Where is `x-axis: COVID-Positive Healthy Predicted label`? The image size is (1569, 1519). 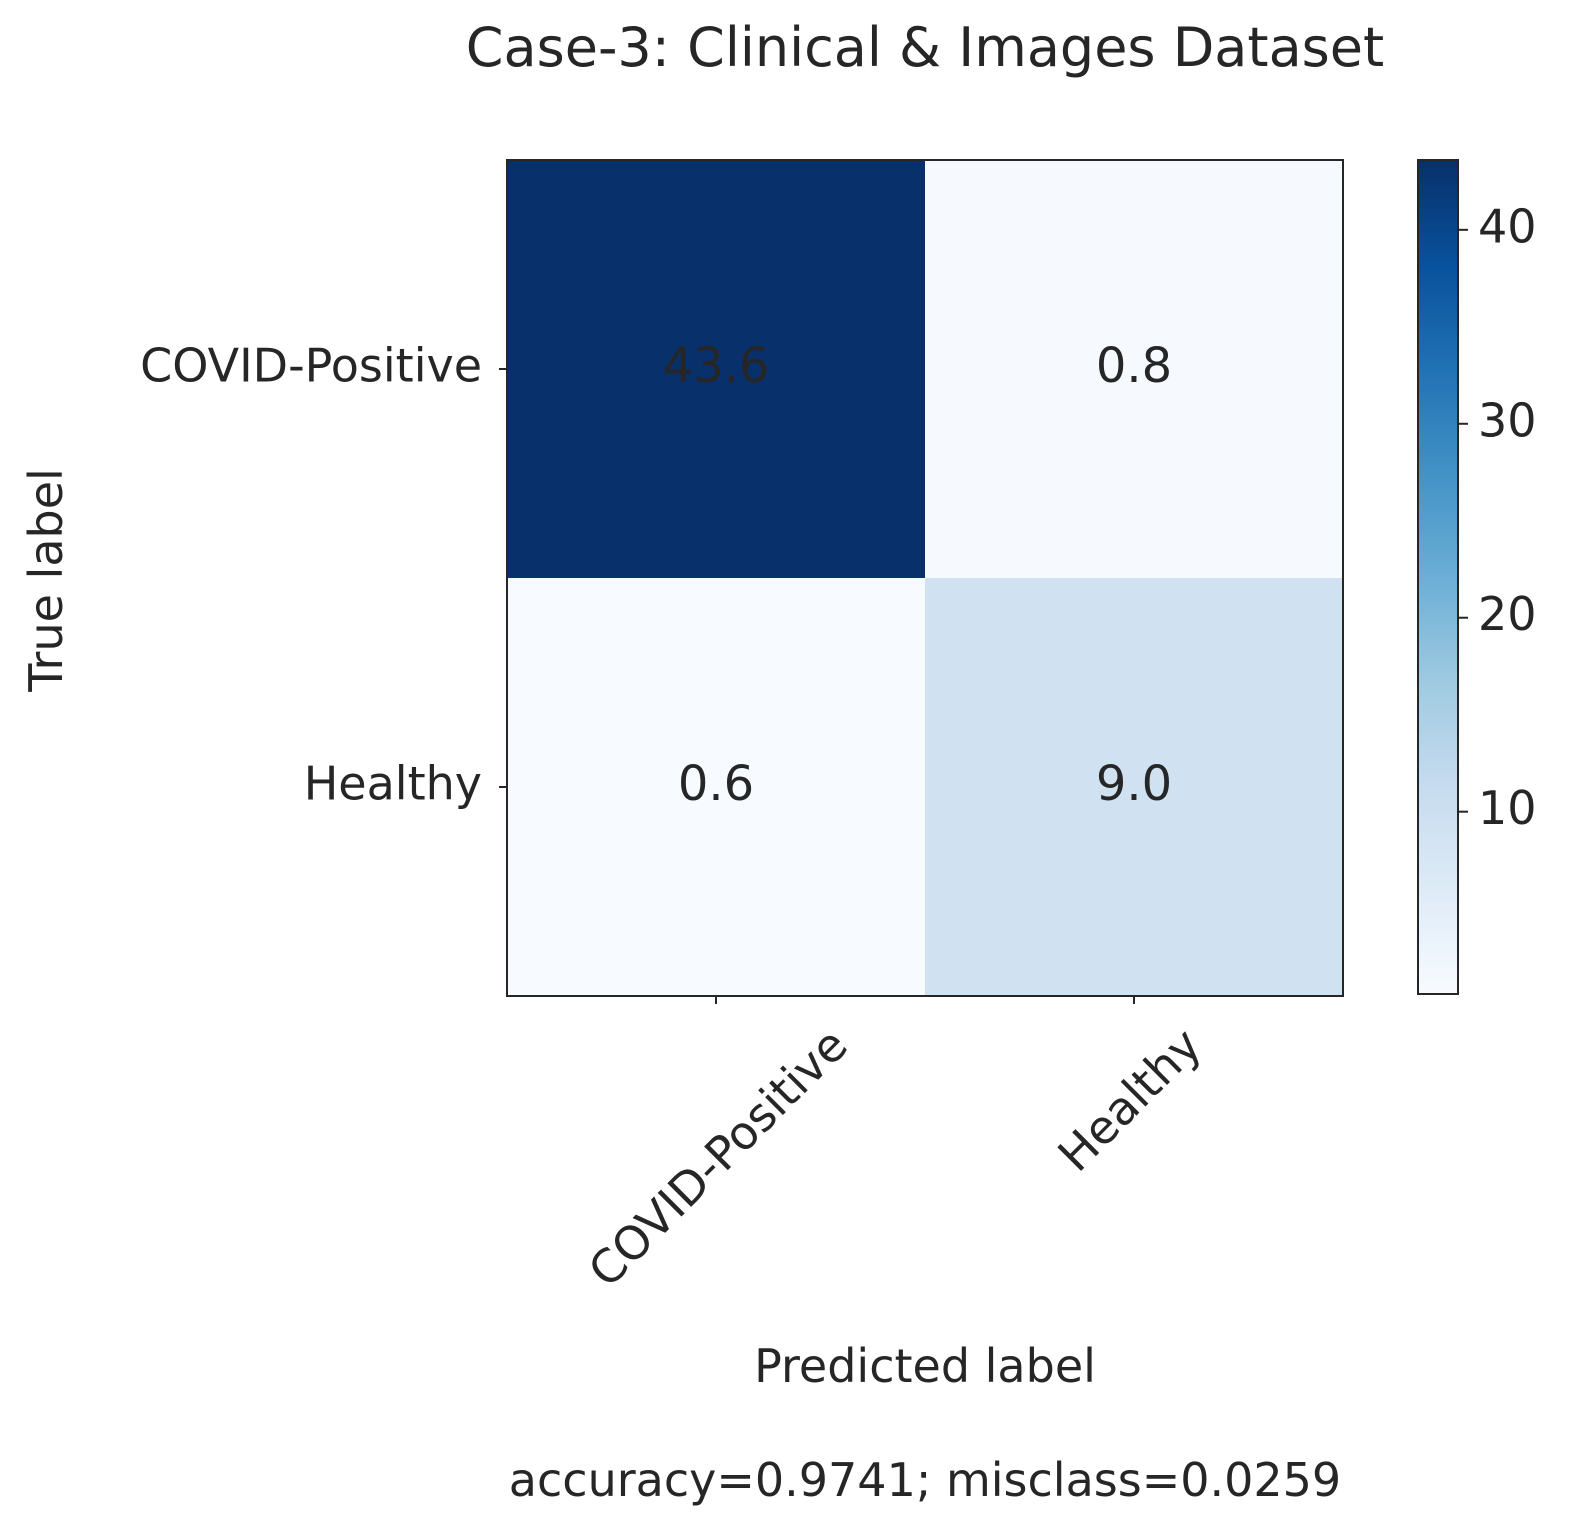 x-axis: COVID-Positive Healthy Predicted label is located at coordinates (895, 1194).